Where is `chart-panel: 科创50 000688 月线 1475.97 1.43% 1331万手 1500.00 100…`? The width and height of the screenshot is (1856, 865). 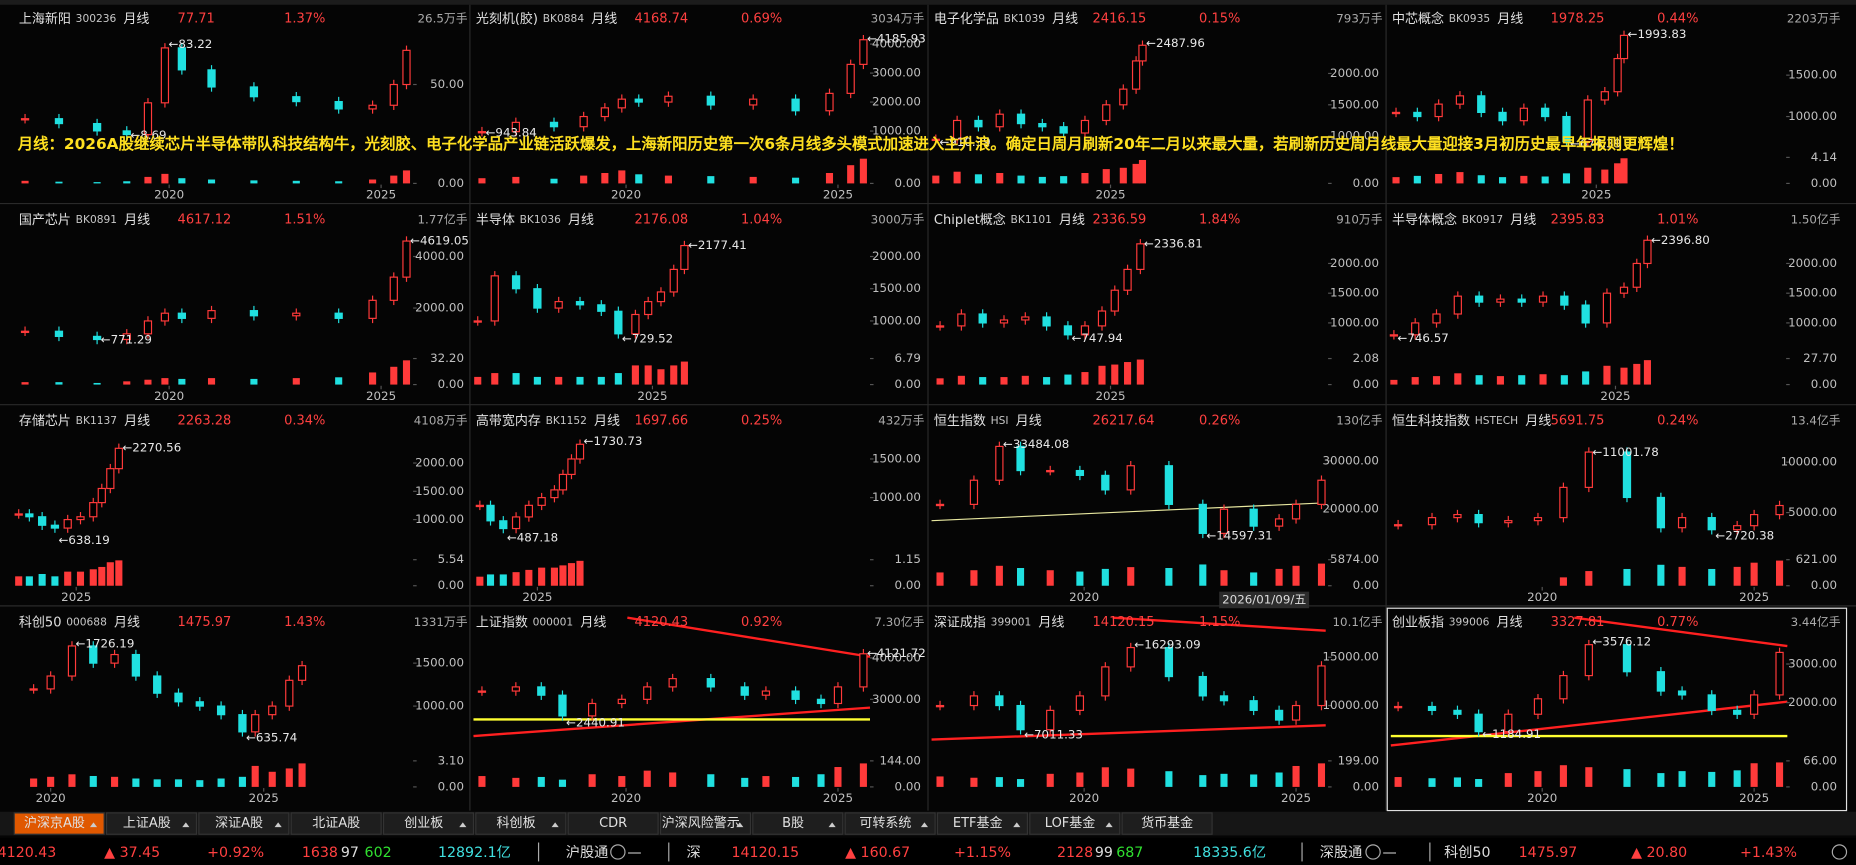 chart-panel: 科创50 000688 月线 1475.97 1.43% 1331万手 1500.00 100… is located at coordinates (243, 710).